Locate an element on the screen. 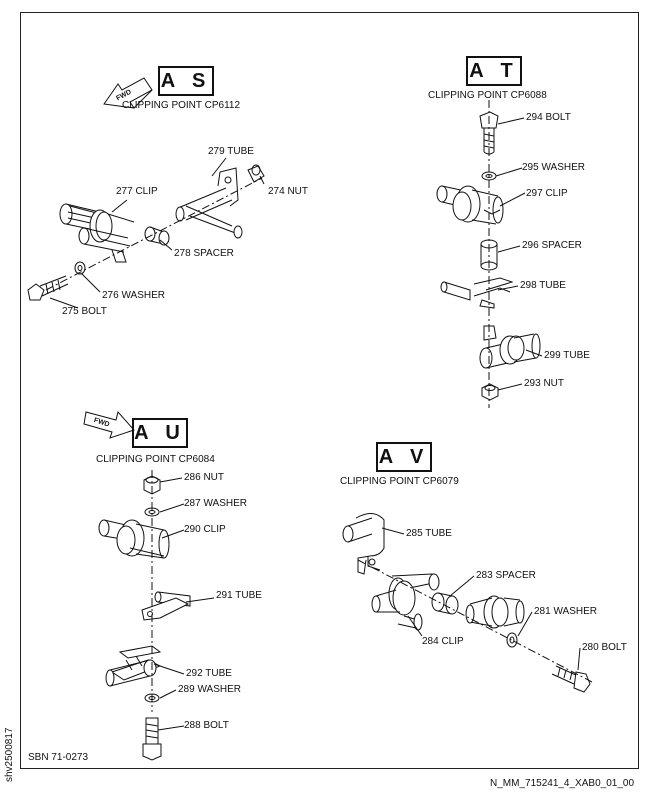 This screenshot has width=648, height=792. av-assembly is located at coordinates (467, 602).